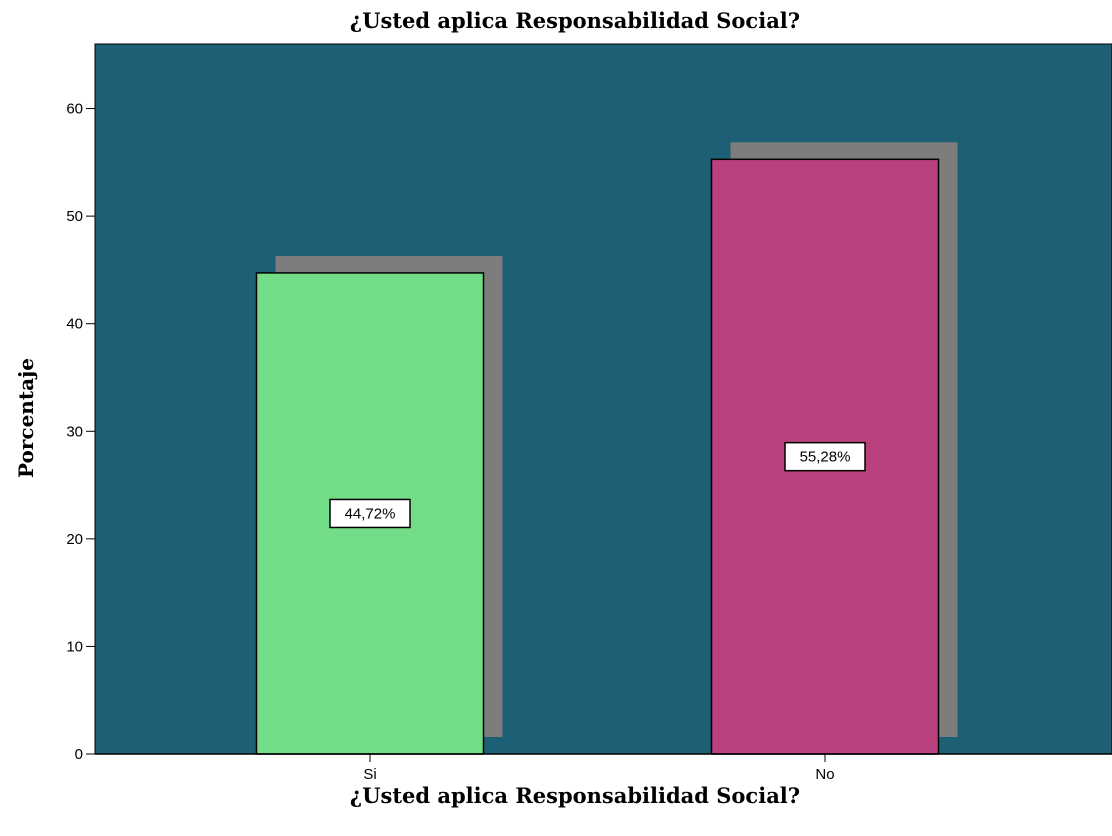 This screenshot has width=1112, height=836. What do you see at coordinates (74, 109) in the screenshot?
I see `y-tick-label: 60` at bounding box center [74, 109].